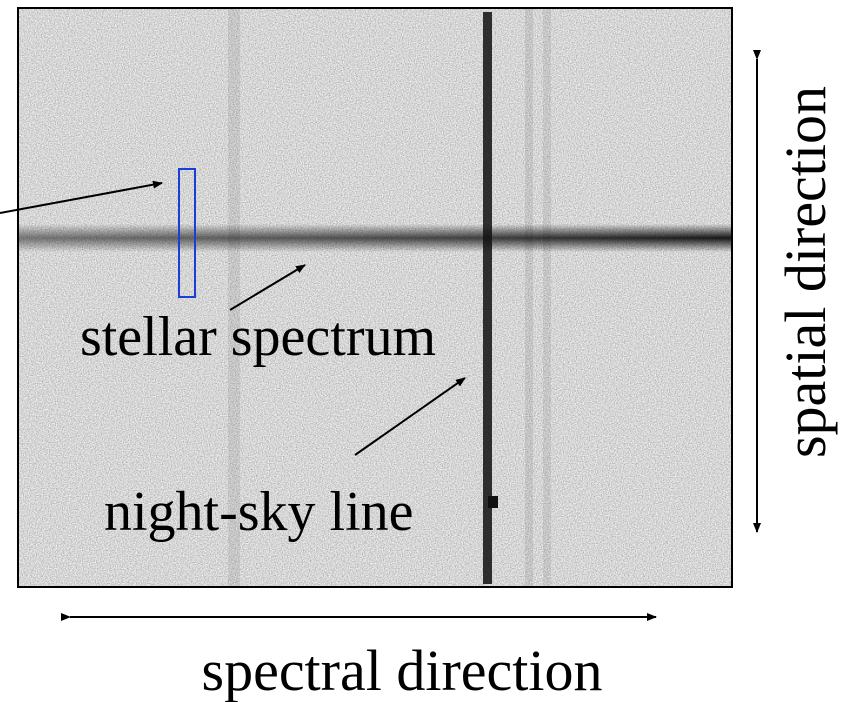 Image resolution: width=846 pixels, height=702 pixels. I want to click on label: stellar spectrum, so click(258, 337).